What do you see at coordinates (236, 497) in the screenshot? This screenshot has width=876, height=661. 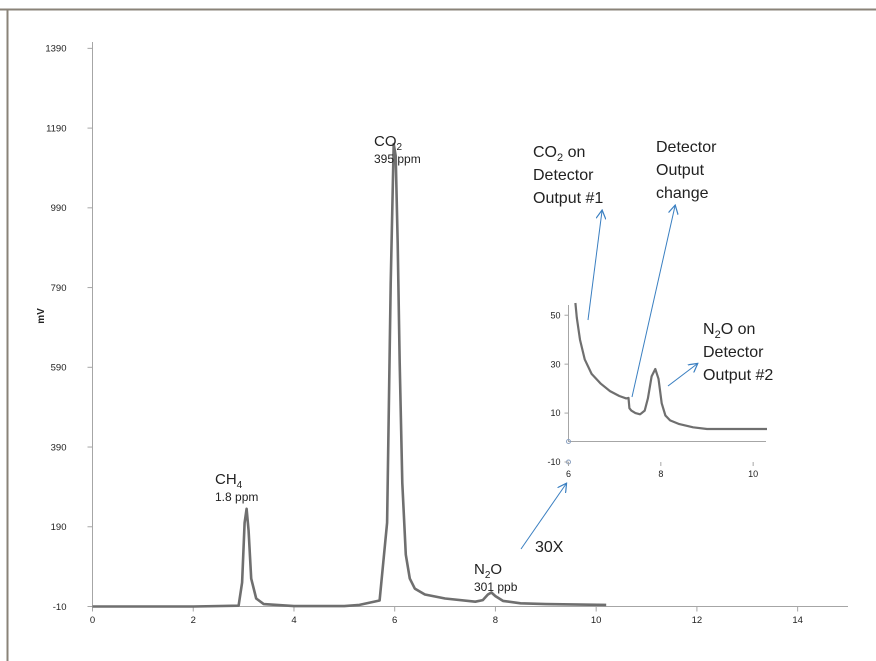 I see `ch4-concentration-label: 1.8 ppm` at bounding box center [236, 497].